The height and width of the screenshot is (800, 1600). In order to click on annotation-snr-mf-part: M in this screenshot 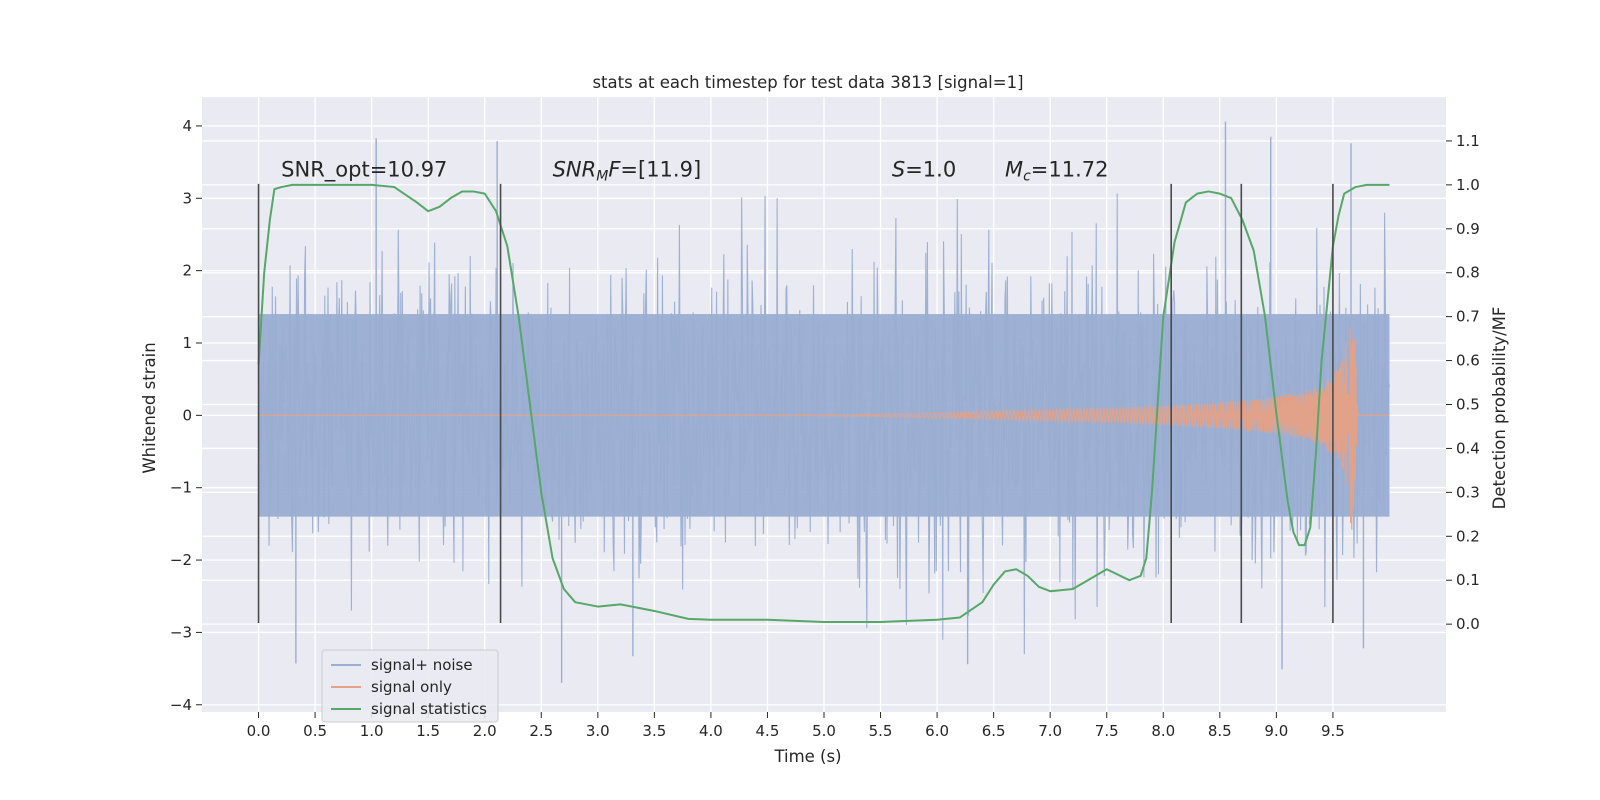, I will do `click(602, 176)`.